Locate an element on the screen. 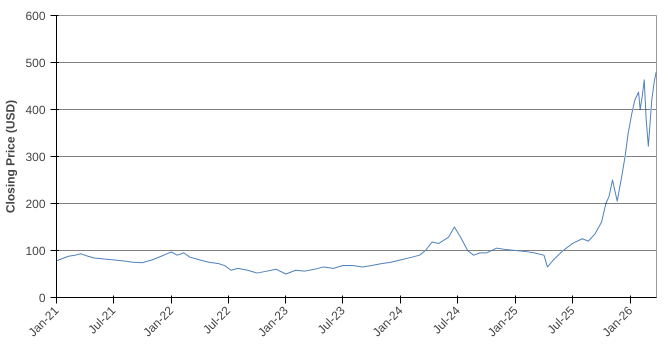  y-tick-label: 600 is located at coordinates (35, 16).